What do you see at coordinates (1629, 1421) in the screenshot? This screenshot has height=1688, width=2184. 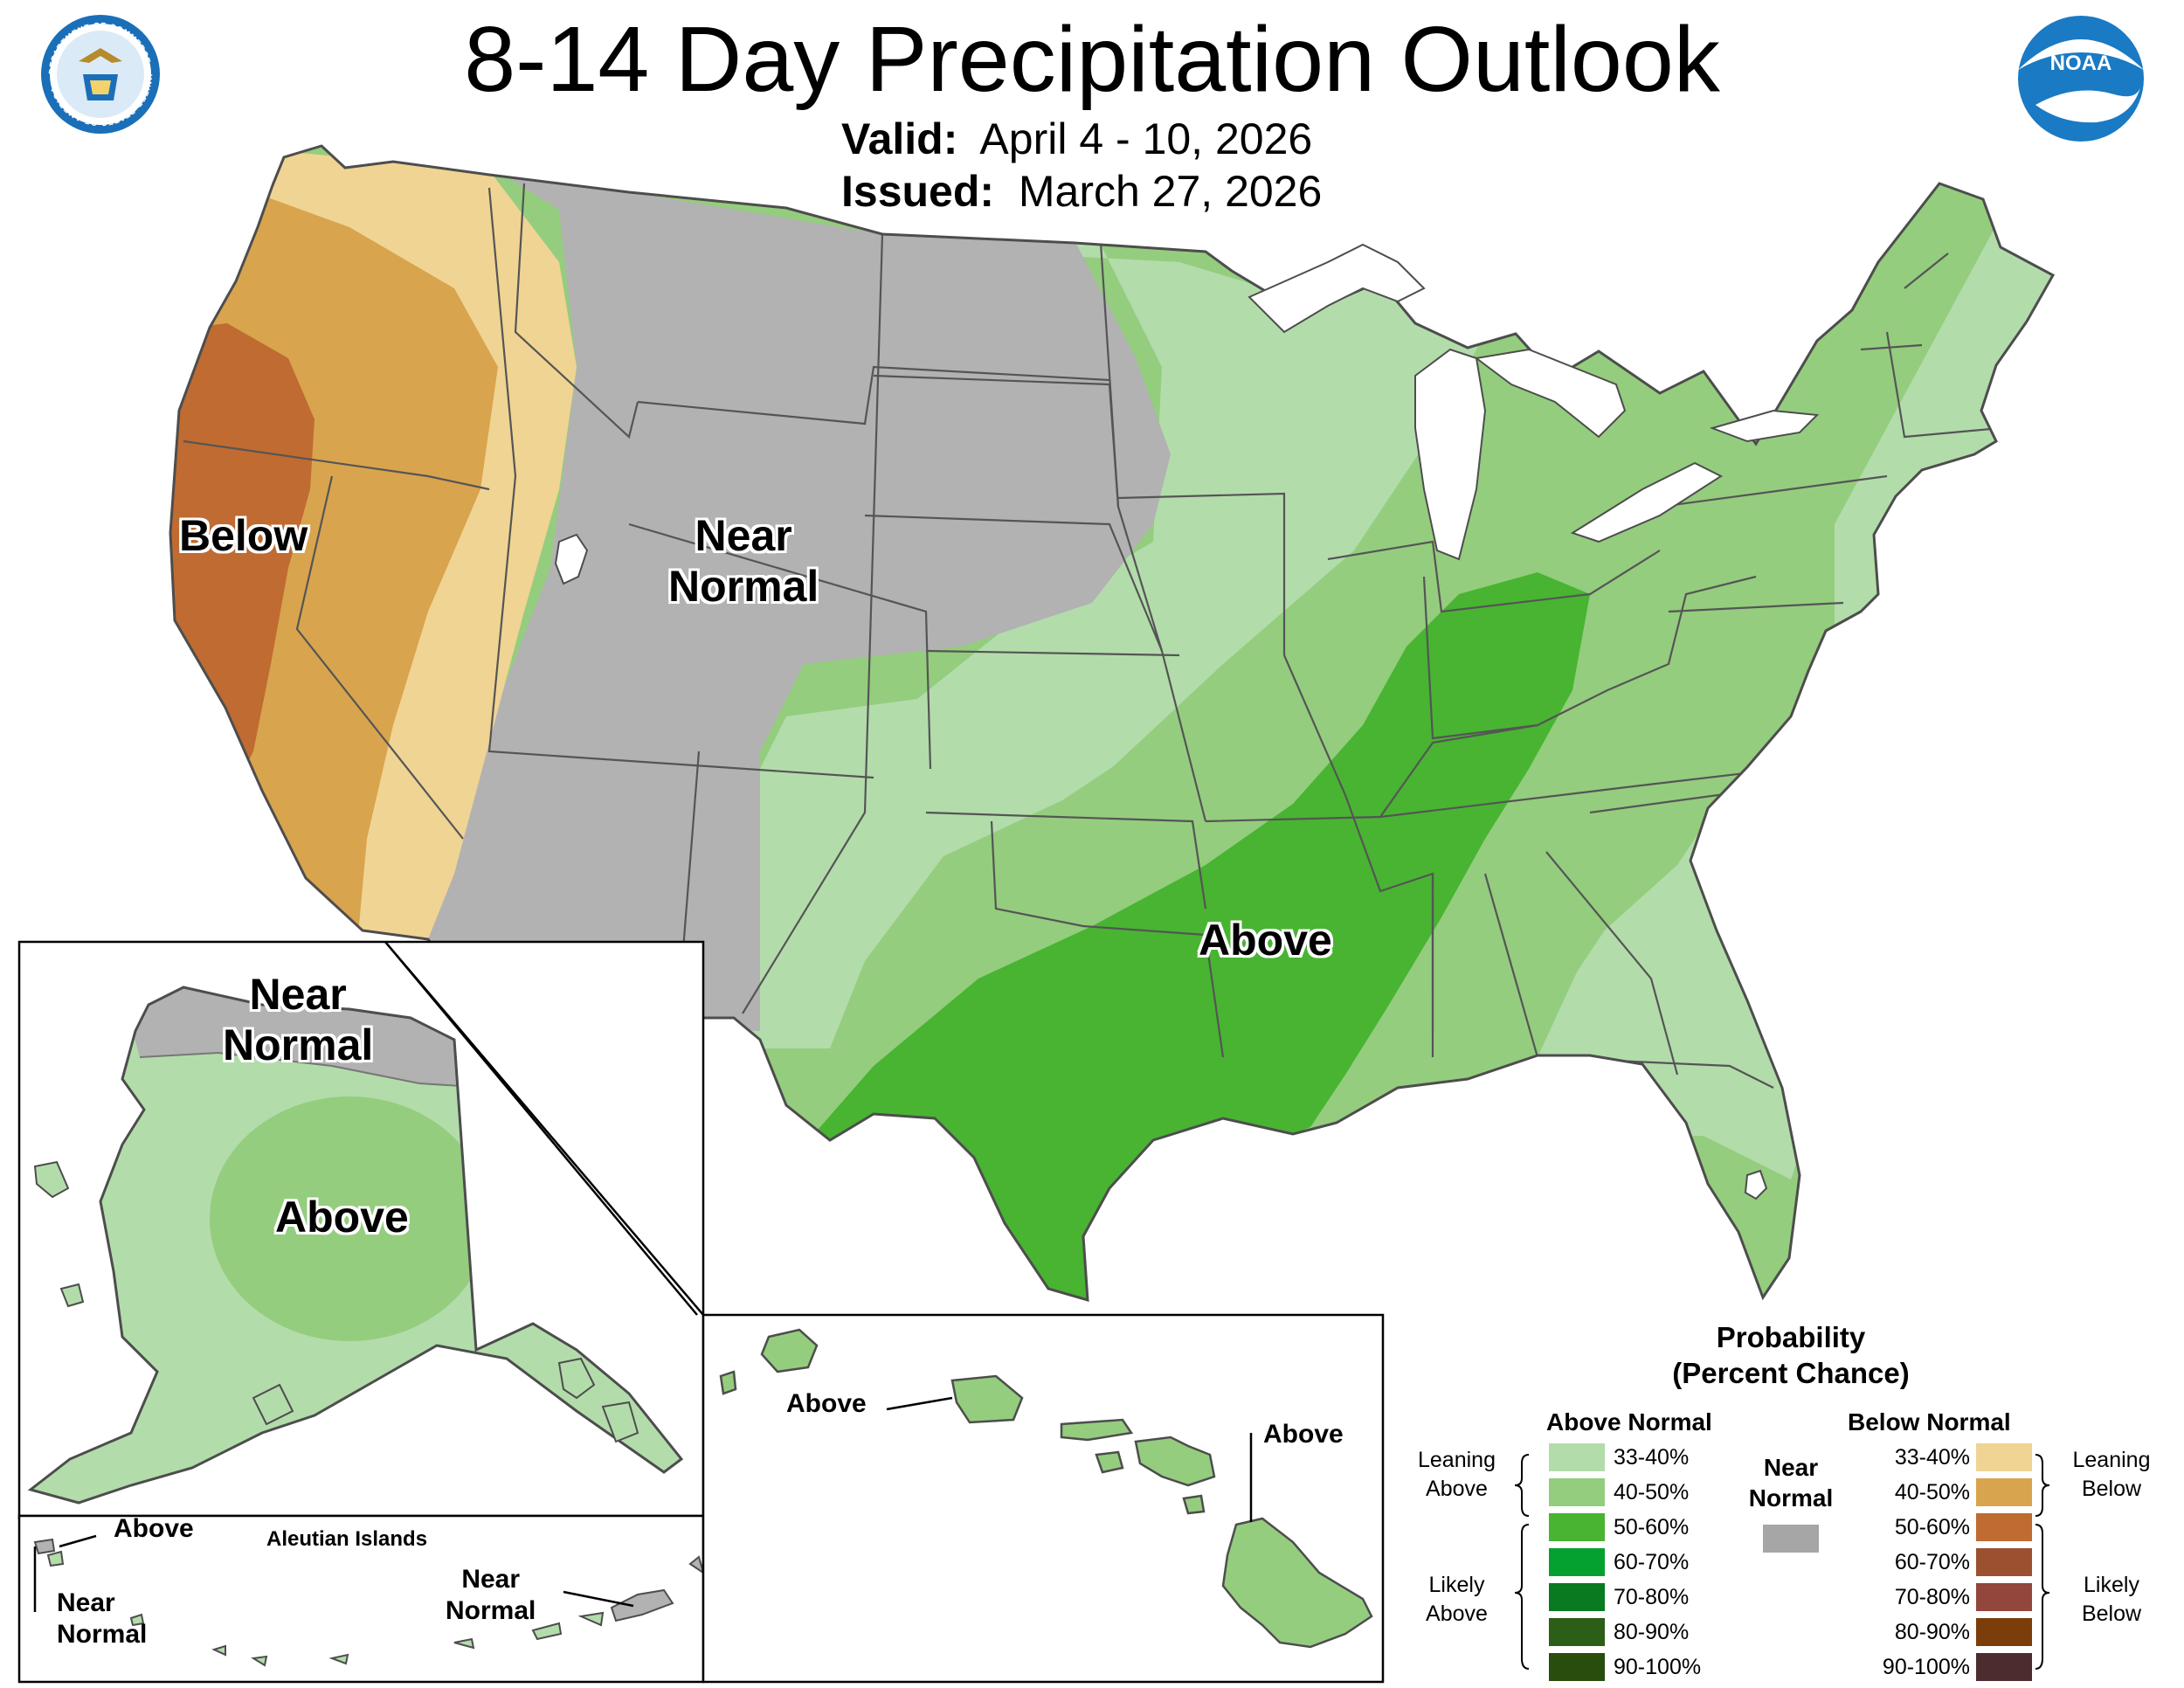 I see `legend-above-header: Above Normal` at bounding box center [1629, 1421].